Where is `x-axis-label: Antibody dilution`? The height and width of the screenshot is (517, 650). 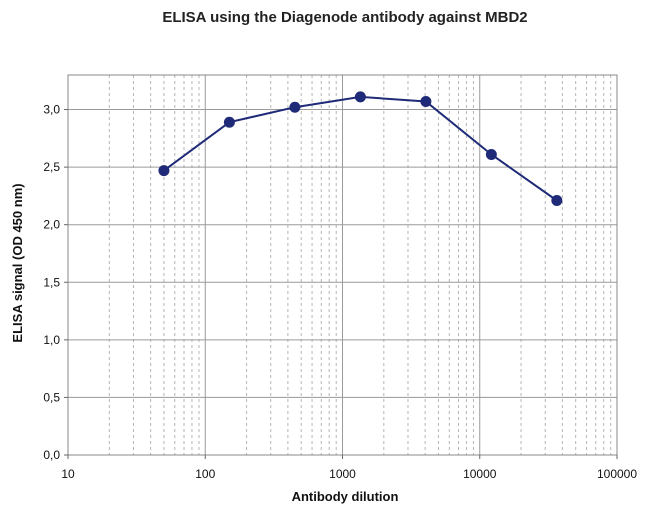 x-axis-label: Antibody dilution is located at coordinates (345, 496).